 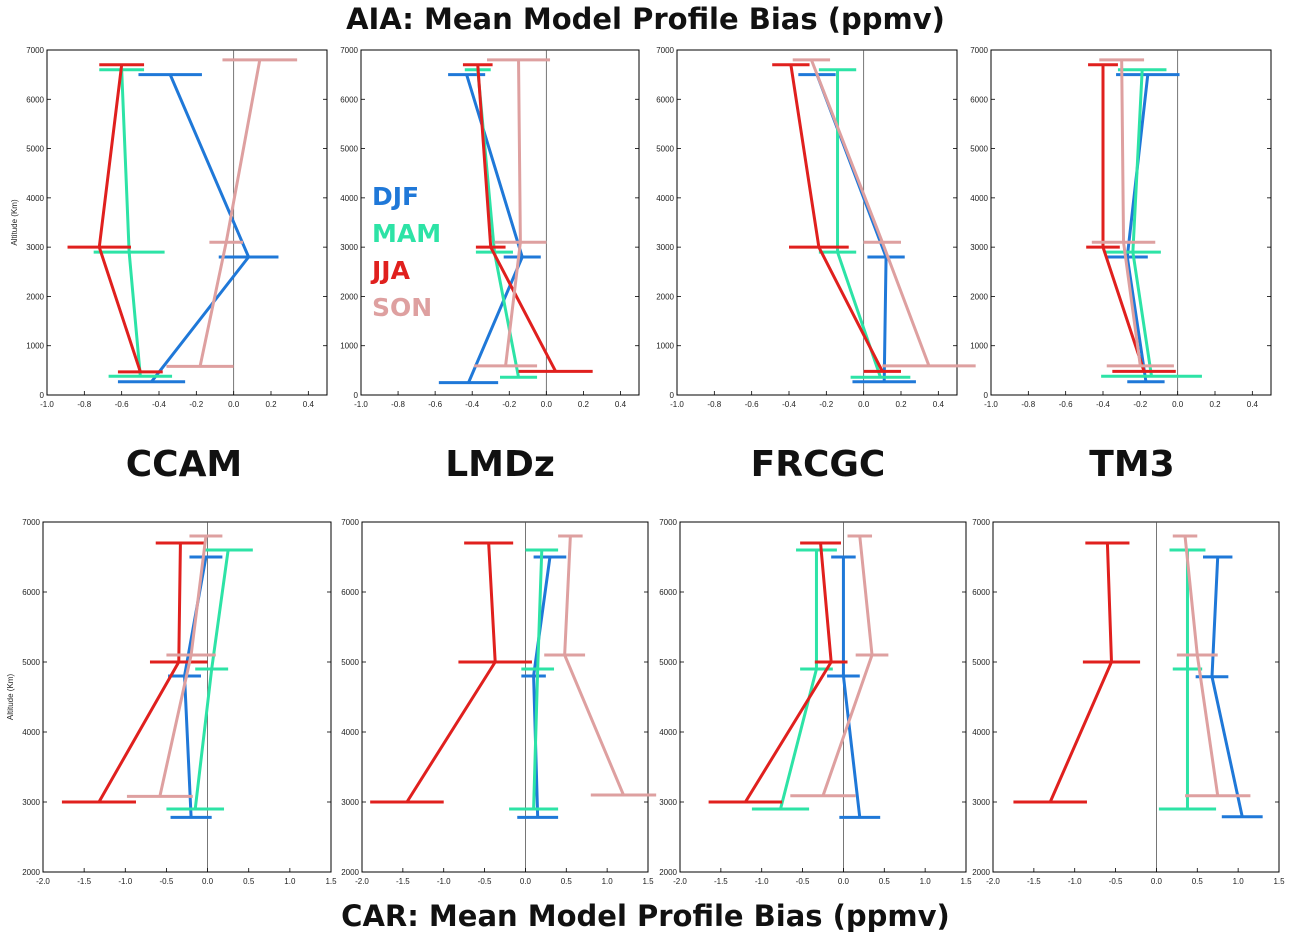 What do you see at coordinates (1080, 672) in the screenshot?
I see `series-line-car-tm3-jja` at bounding box center [1080, 672].